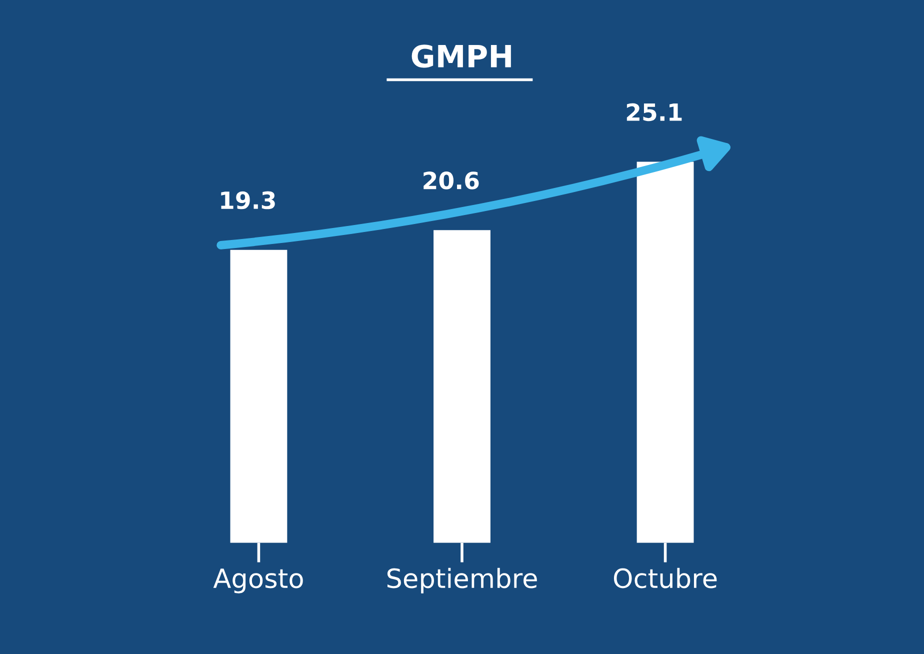 This screenshot has height=654, width=924. I want to click on chart-title: GMPH, so click(461, 56).